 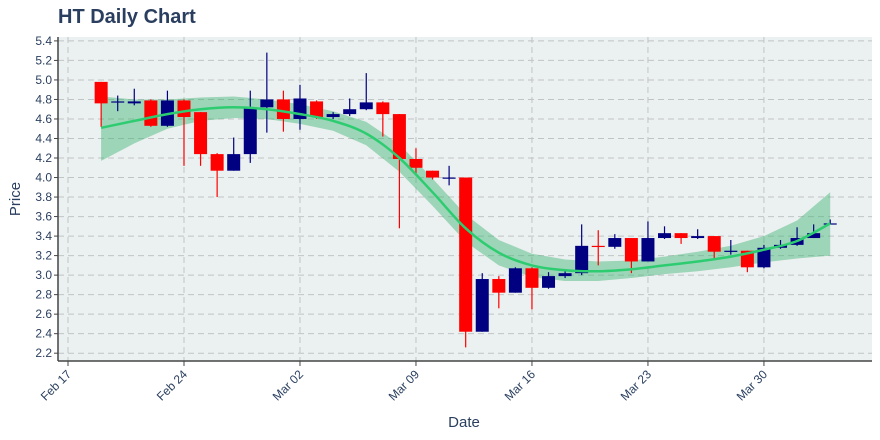 I want to click on y-tick-label: 3.8, so click(x=43, y=197).